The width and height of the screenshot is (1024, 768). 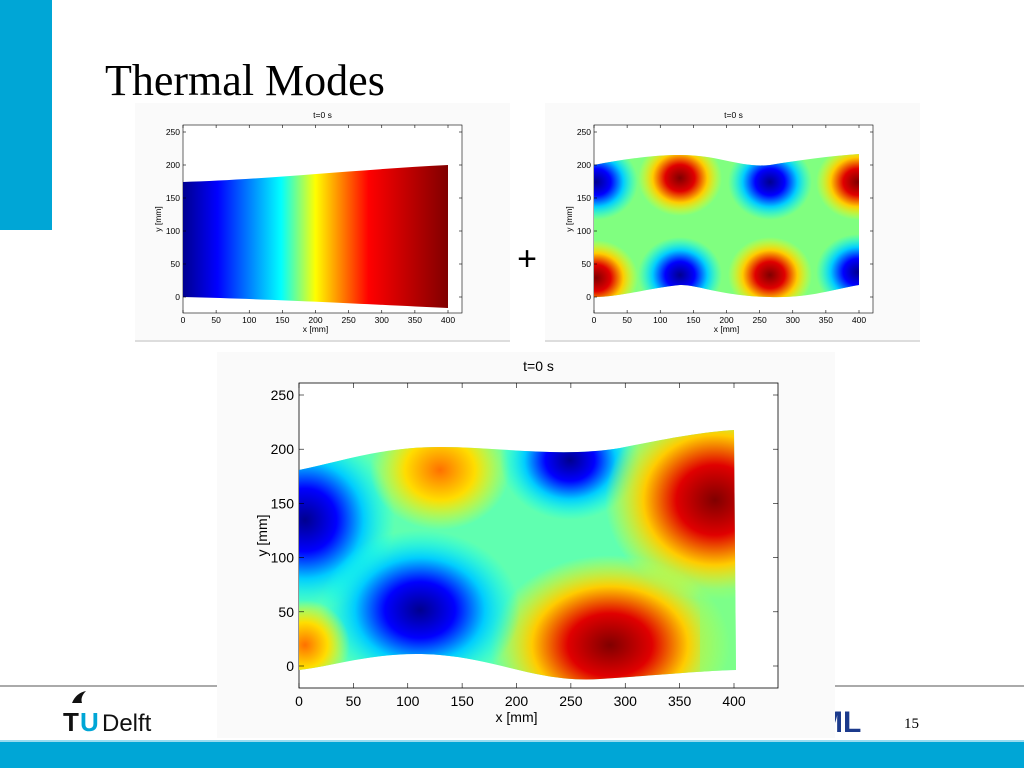 What do you see at coordinates (26, 115) in the screenshot?
I see `accent-bar` at bounding box center [26, 115].